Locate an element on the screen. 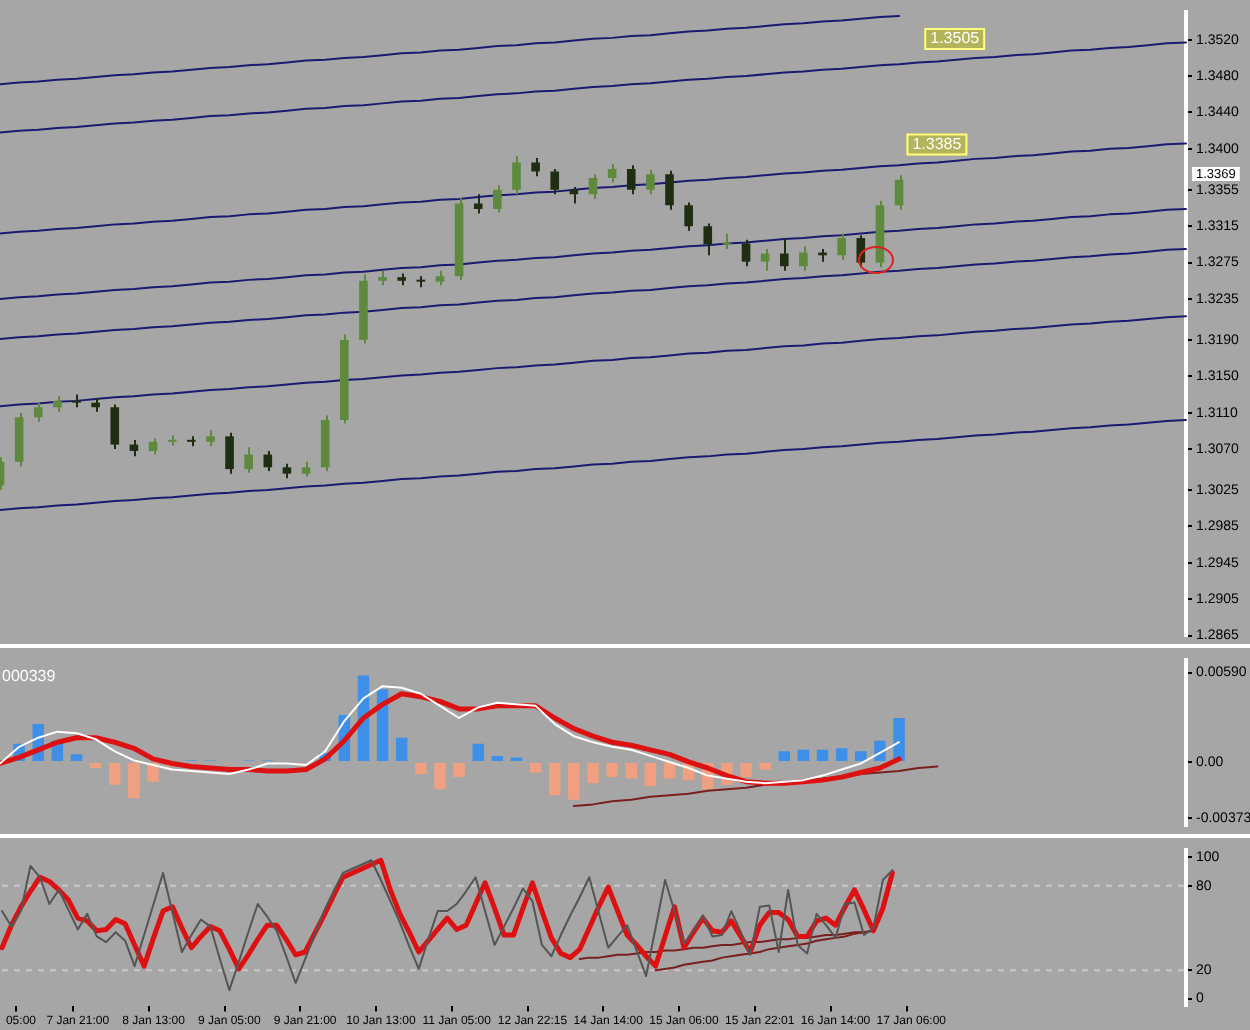 This screenshot has height=1030, width=1250. annotation: 1.3505 is located at coordinates (955, 38).